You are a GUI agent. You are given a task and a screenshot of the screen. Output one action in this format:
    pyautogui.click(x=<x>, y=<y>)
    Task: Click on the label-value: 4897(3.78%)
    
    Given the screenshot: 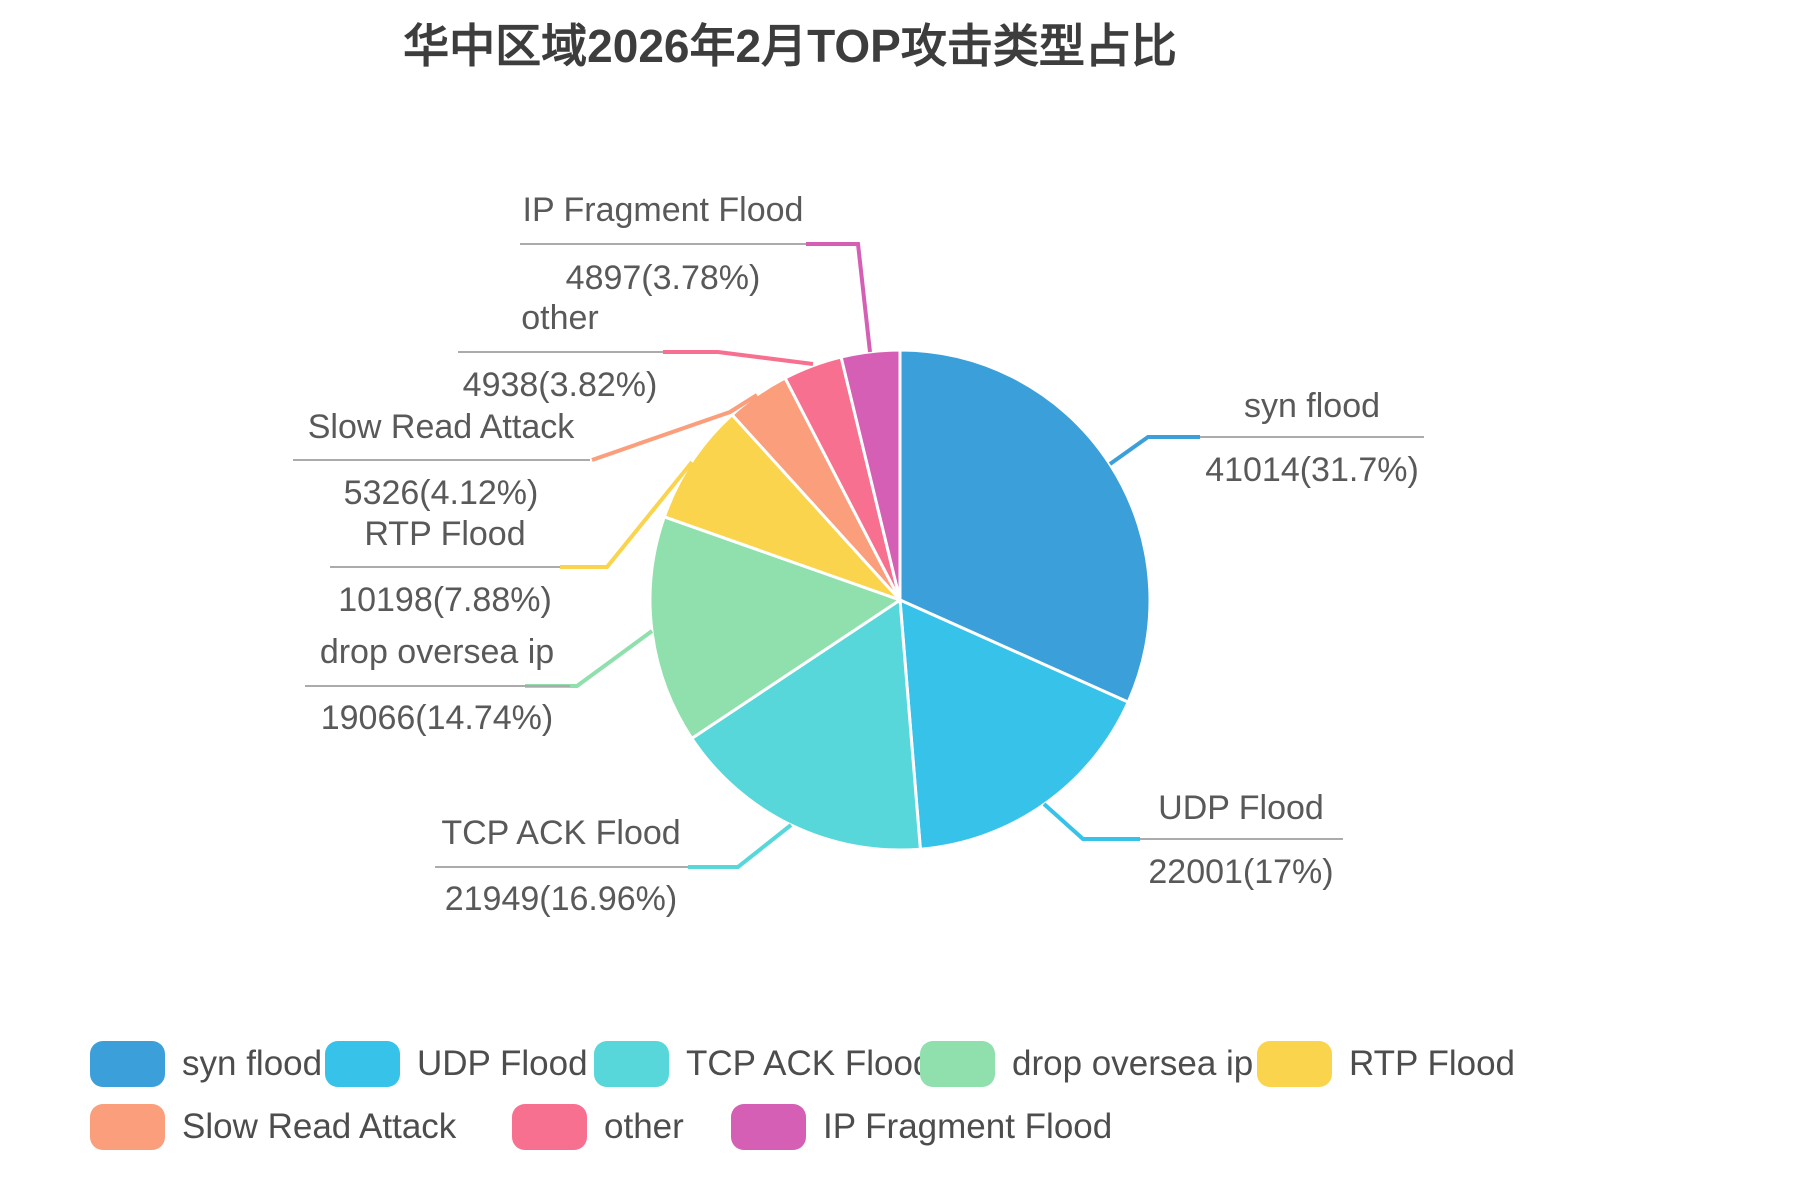 What is the action you would take?
    pyautogui.click(x=663, y=278)
    